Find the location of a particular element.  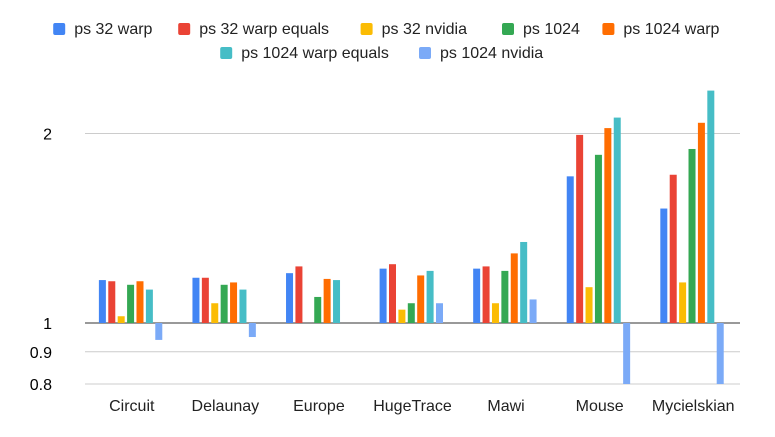

bar-ps-1024-nvidia-hugetrace is located at coordinates (439, 313).